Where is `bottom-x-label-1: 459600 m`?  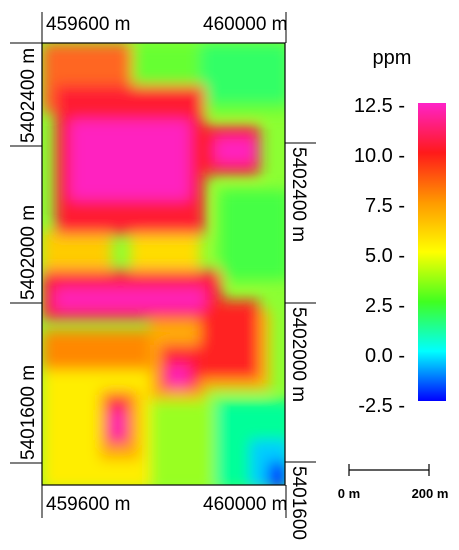 bottom-x-label-1: 459600 m is located at coordinates (88, 504).